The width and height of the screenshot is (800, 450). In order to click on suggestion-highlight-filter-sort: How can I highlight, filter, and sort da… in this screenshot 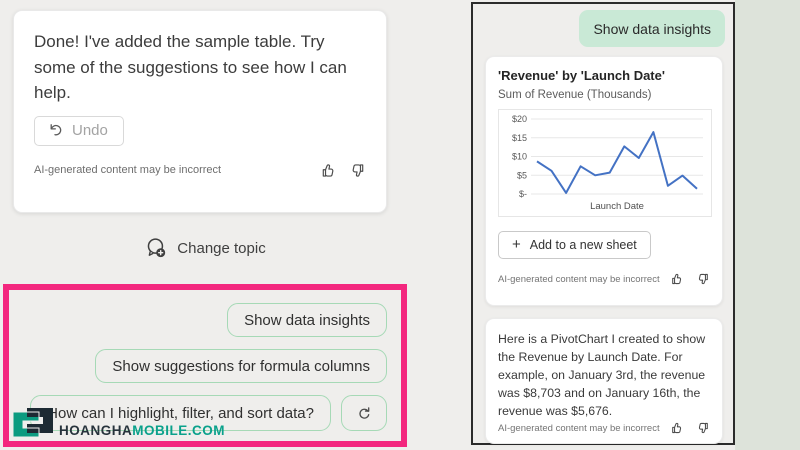, I will do `click(180, 413)`.